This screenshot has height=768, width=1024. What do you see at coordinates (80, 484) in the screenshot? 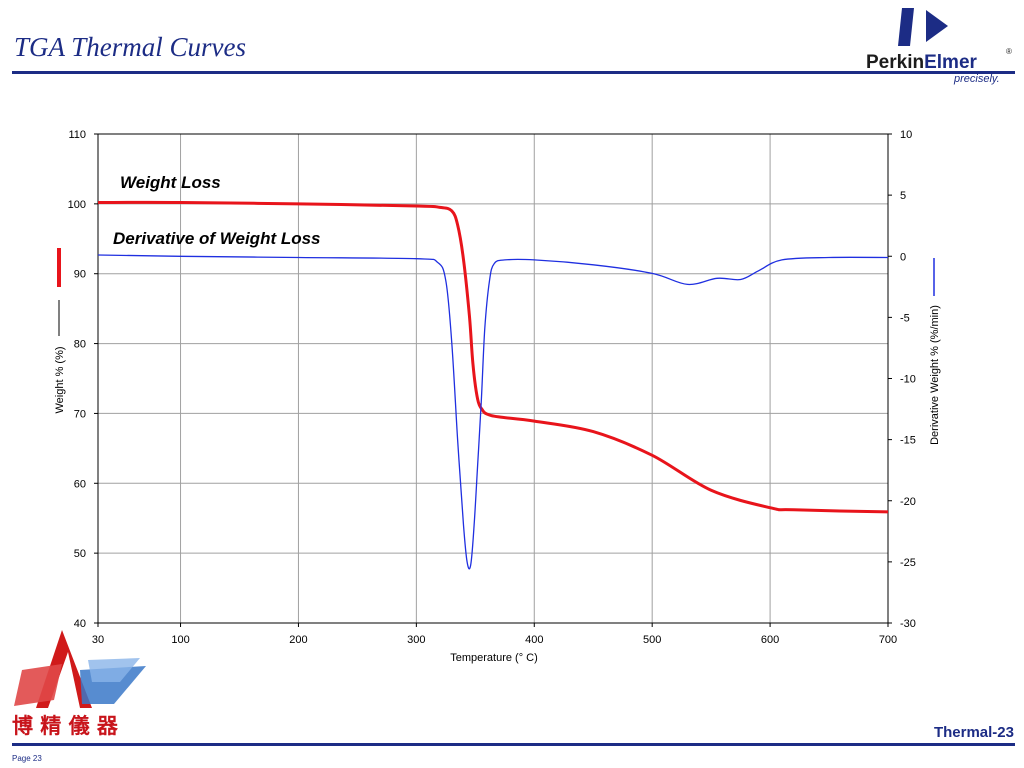
I see `y-tick-label: 60` at bounding box center [80, 484].